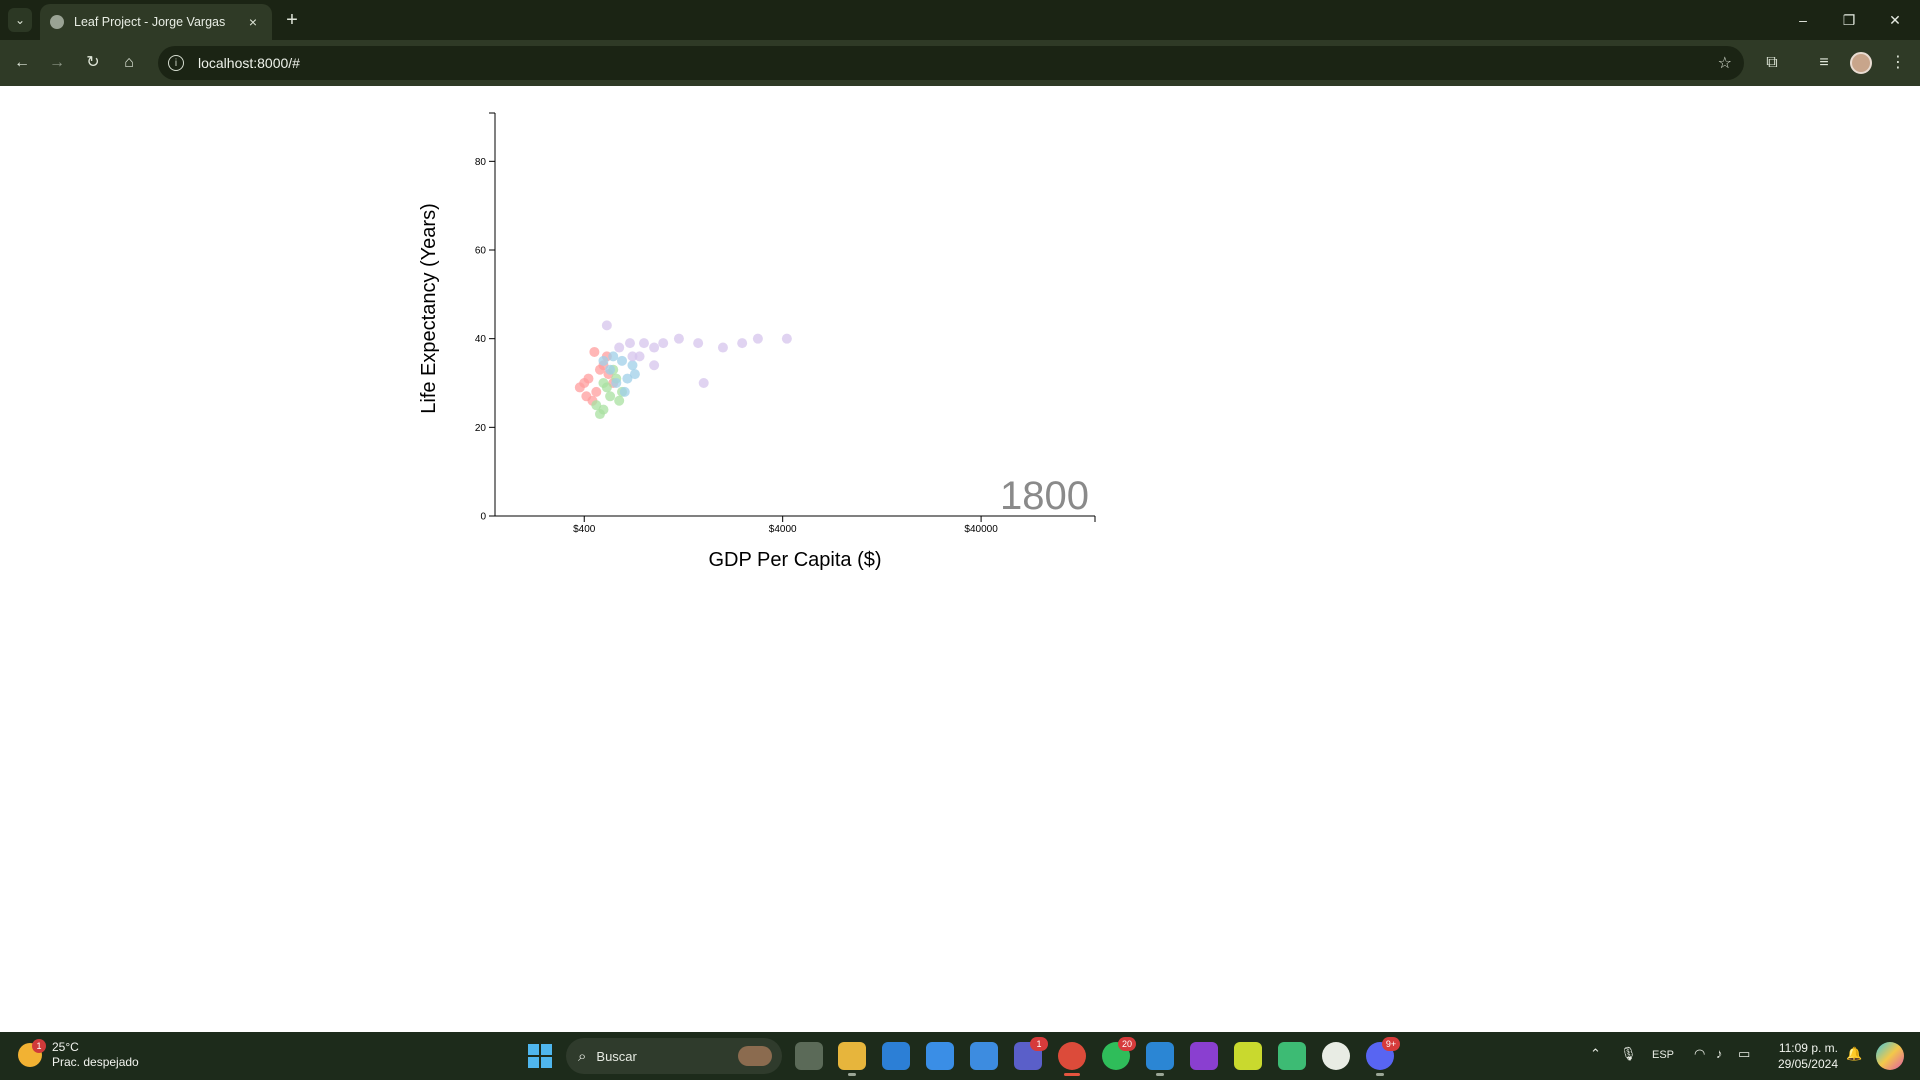 This screenshot has width=1920, height=1080. I want to click on close-window-button: ✕, so click(1895, 20).